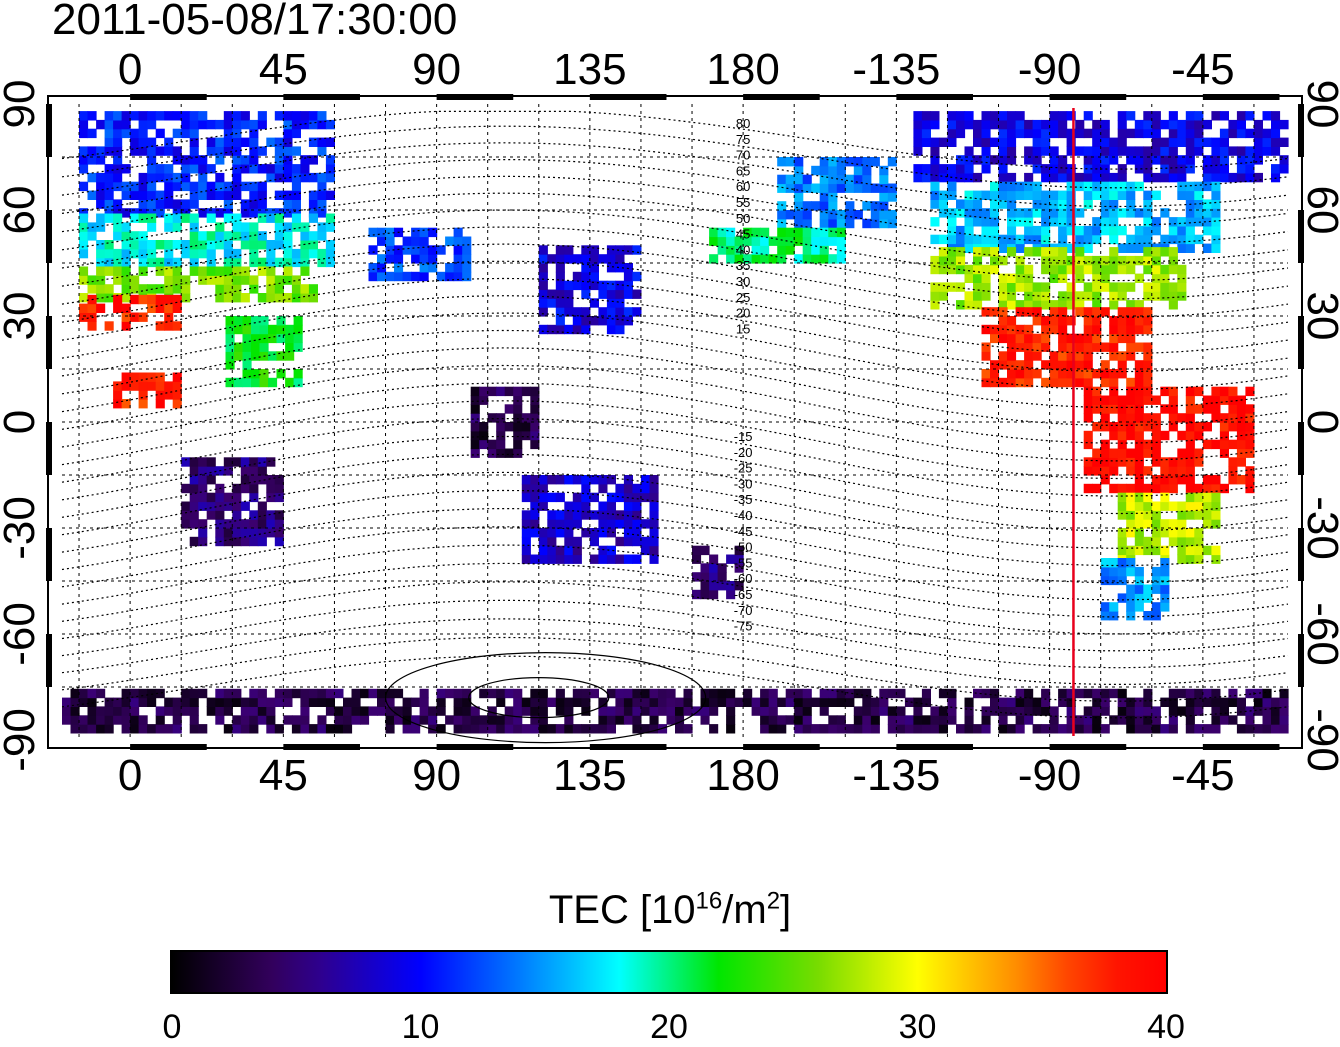 The height and width of the screenshot is (1047, 1340). I want to click on mlat-label: 45, so click(743, 234).